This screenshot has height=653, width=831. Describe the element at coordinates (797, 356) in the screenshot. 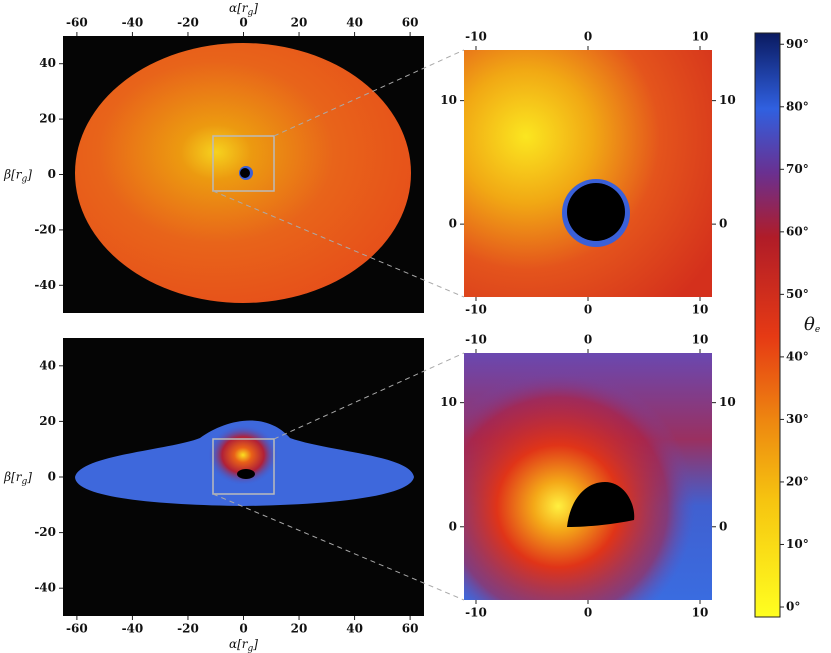

I see `colorbar-tick-label: 40°` at that location.